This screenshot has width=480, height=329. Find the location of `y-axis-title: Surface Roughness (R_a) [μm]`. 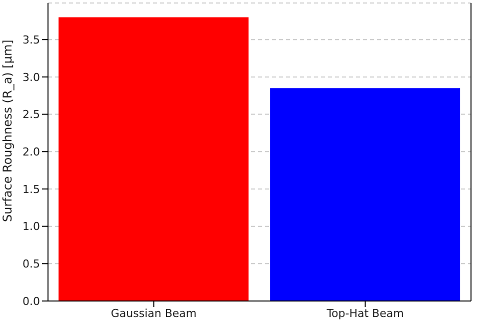

y-axis-title: Surface Roughness (R_a) [μm] is located at coordinates (7, 131).